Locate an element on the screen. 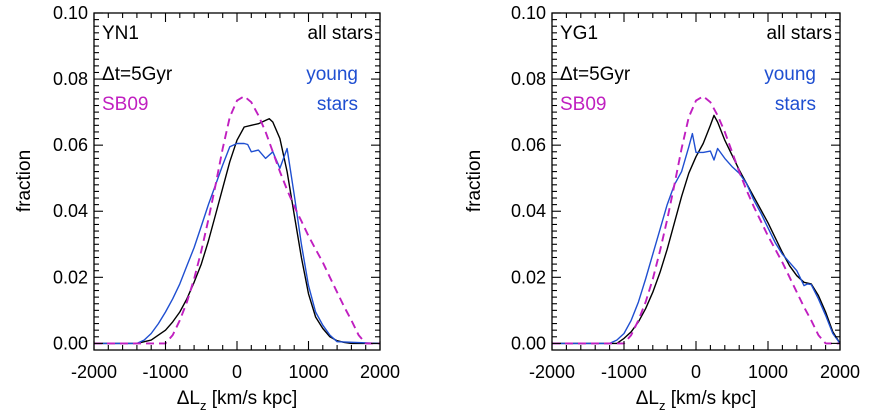  legend-young-left: young is located at coordinates (332, 74).